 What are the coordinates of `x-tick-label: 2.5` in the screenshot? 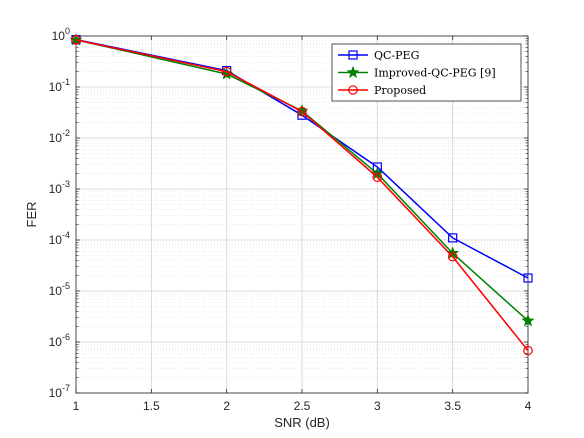 It's located at (302, 406).